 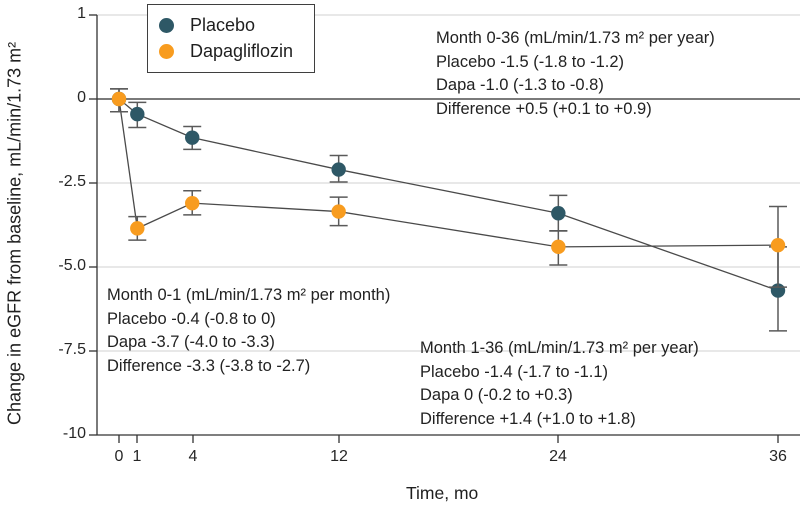 I want to click on x-tick-label: 0, so click(x=119, y=456).